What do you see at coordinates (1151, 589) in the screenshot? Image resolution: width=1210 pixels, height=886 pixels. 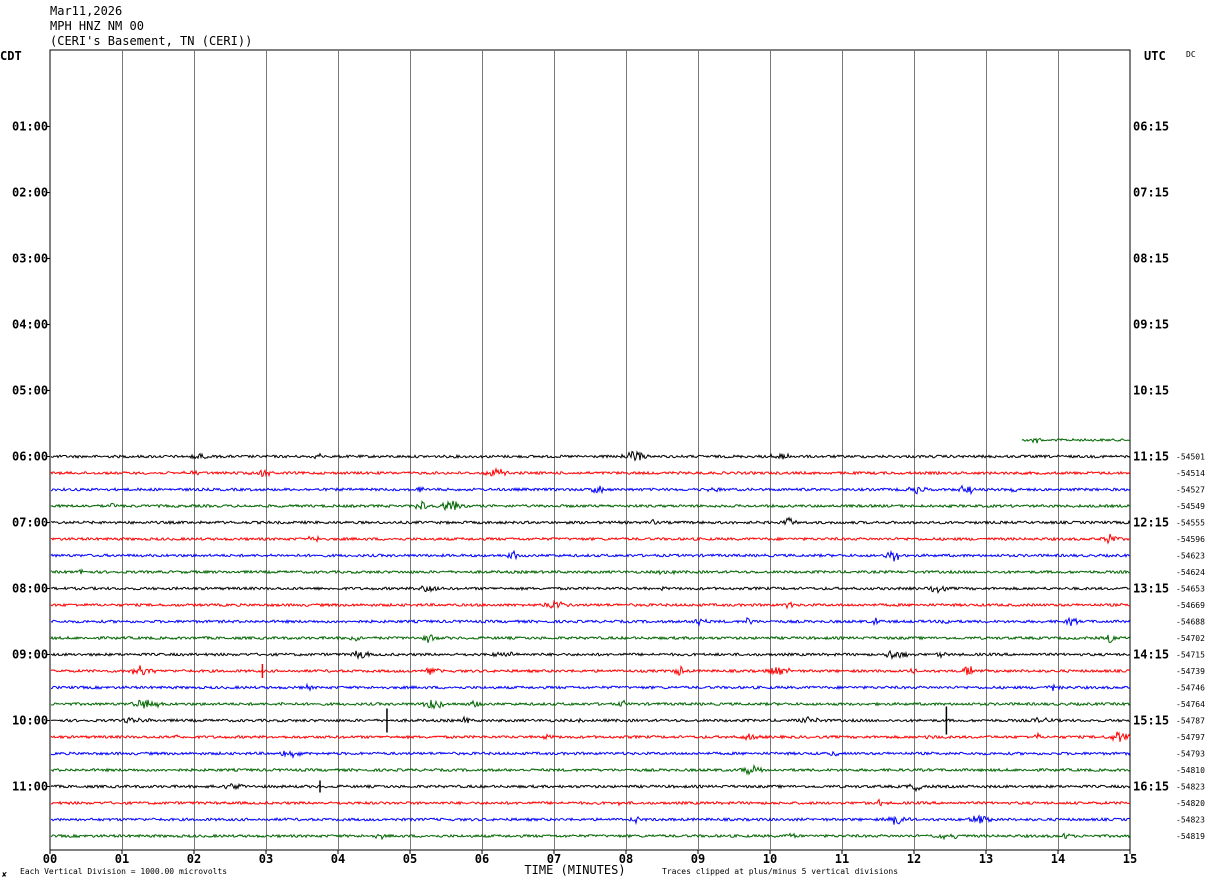 I see `right-hour-label: 13:15` at bounding box center [1151, 589].